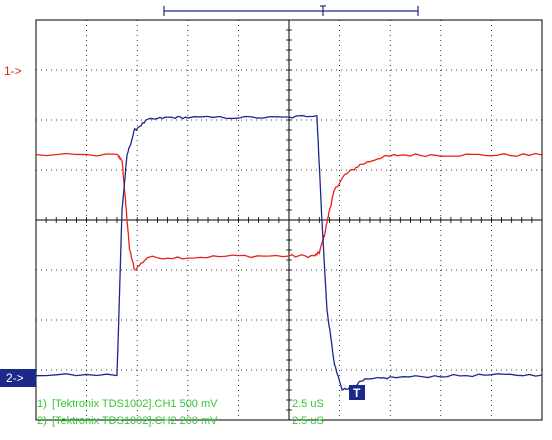 This screenshot has width=552, height=440. I want to click on ch2-readout-text: [Tektronix TDS1002].CH2 200 mV, so click(135, 421).